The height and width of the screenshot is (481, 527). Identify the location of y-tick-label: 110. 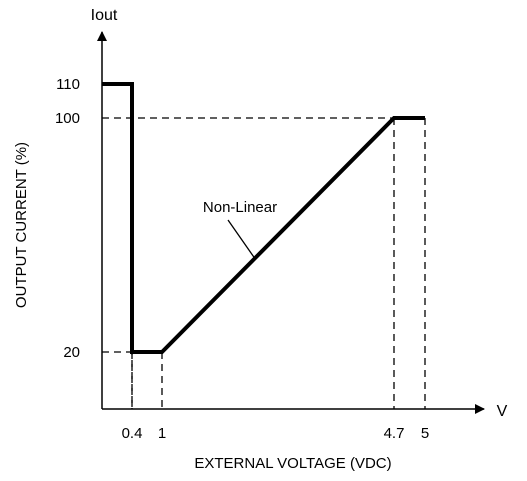
(68, 84).